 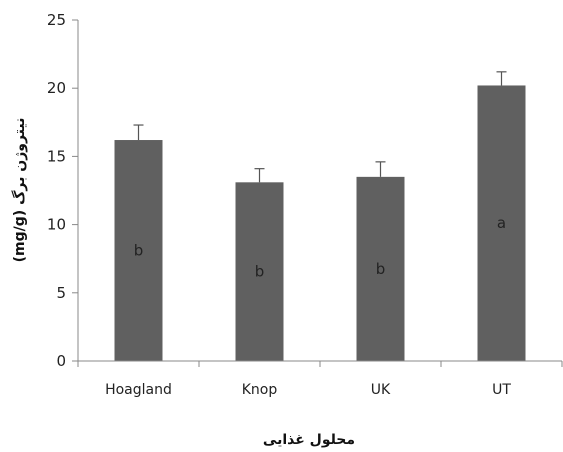 What do you see at coordinates (56, 88) in the screenshot?
I see `y-tick-label: 20` at bounding box center [56, 88].